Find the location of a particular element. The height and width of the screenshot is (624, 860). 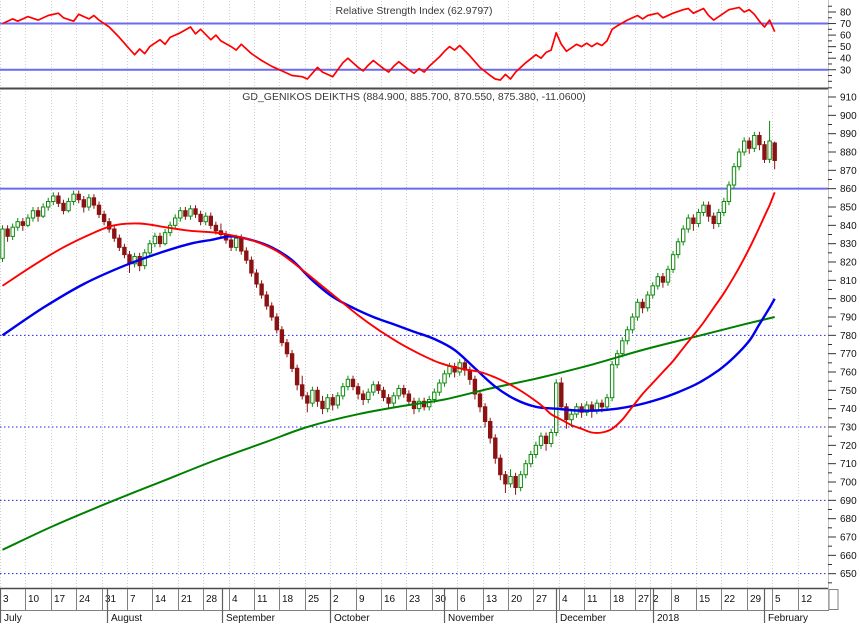

price-tick-label: 900 is located at coordinates (848, 116).